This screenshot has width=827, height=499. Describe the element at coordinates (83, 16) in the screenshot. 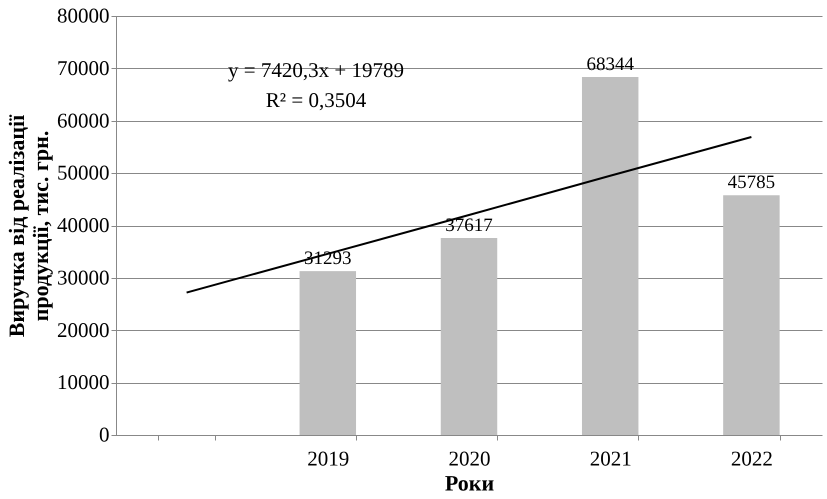

I see `y-tick-label: 80000` at that location.